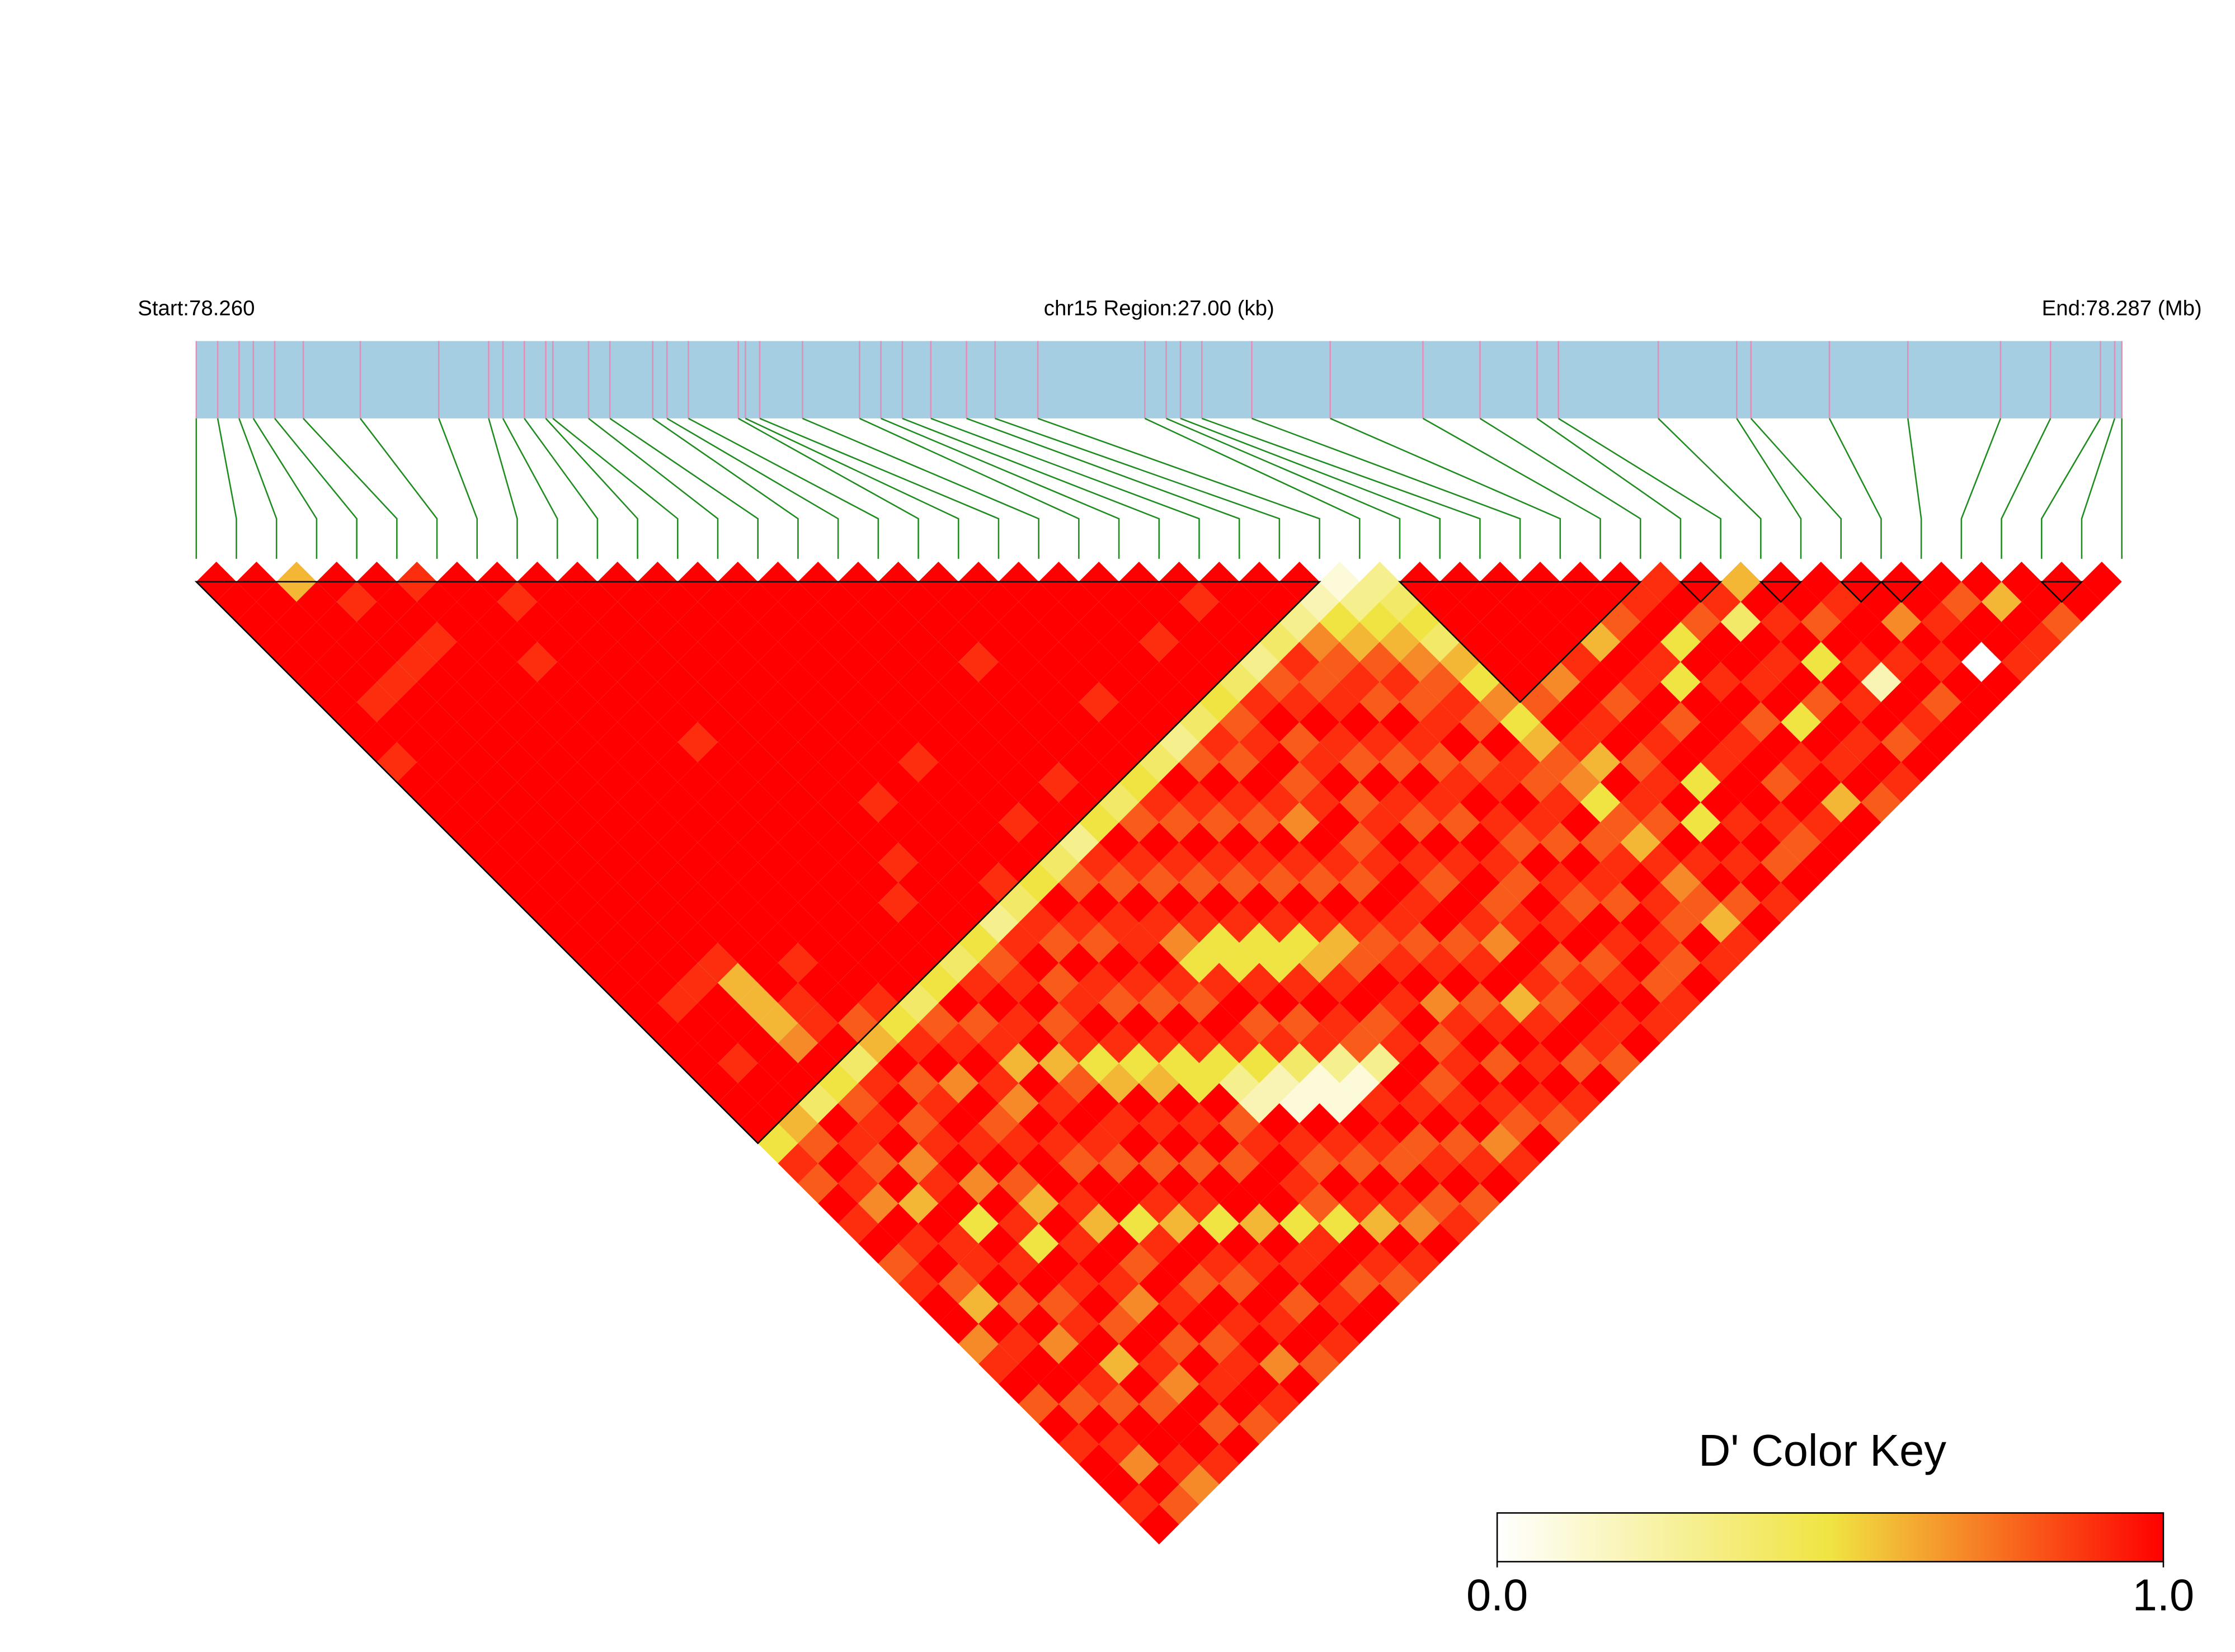  Describe the element at coordinates (1822, 1450) in the screenshot. I see `colorbar-title: D' Color Key` at that location.